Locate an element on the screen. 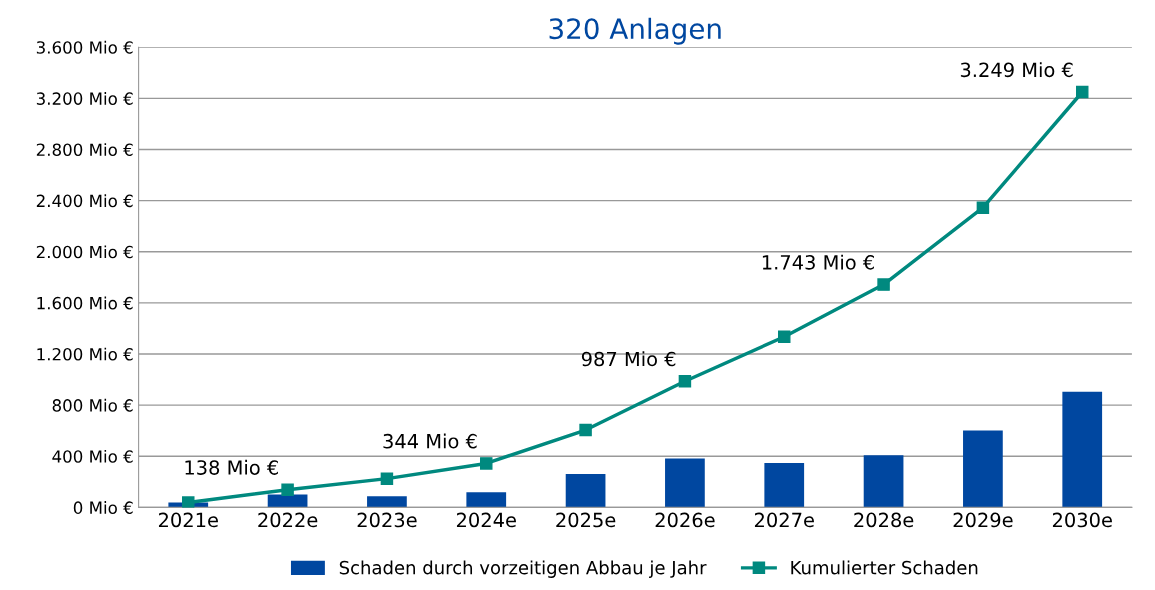 The width and height of the screenshot is (1155, 590). y-tick-label: 800 Mio € is located at coordinates (92, 405).